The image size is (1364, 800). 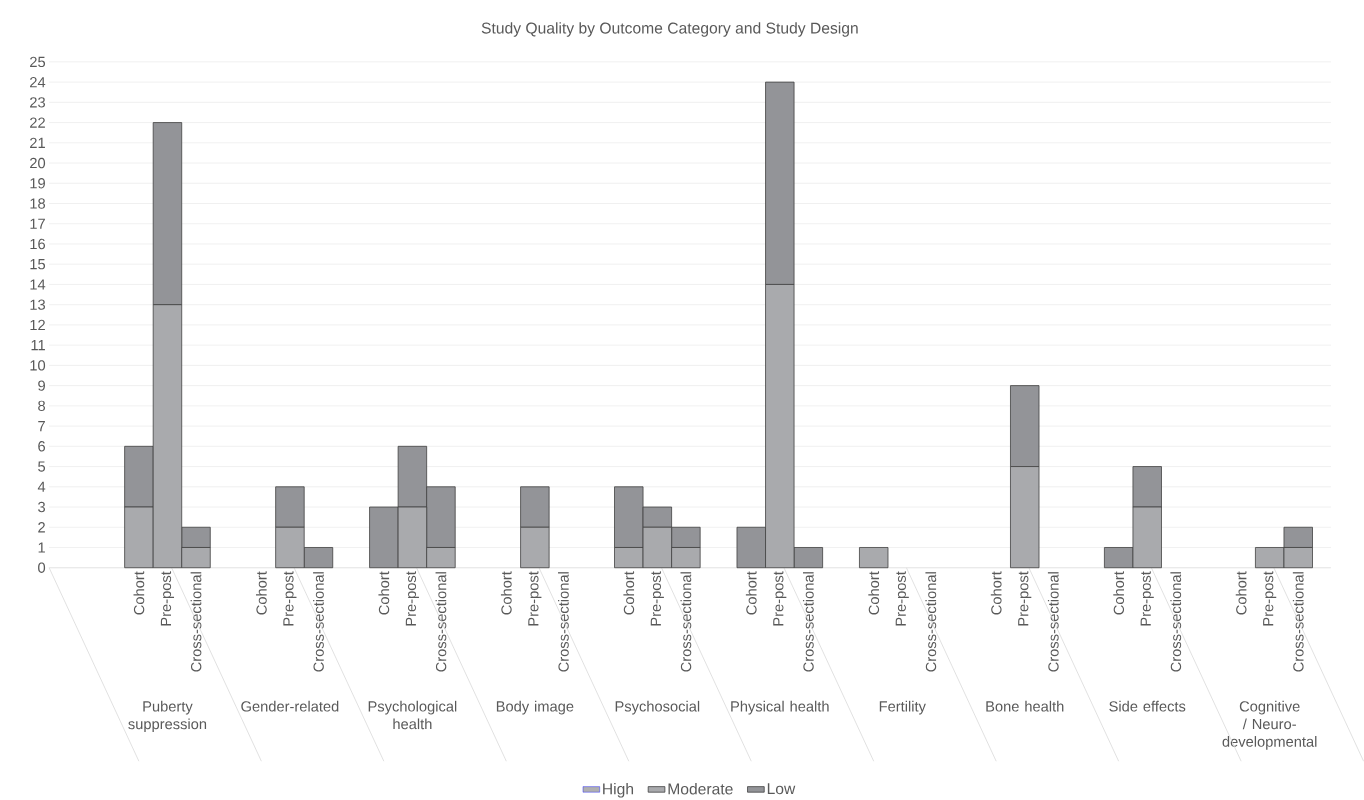 I want to click on text: Bone health, so click(x=1025, y=706).